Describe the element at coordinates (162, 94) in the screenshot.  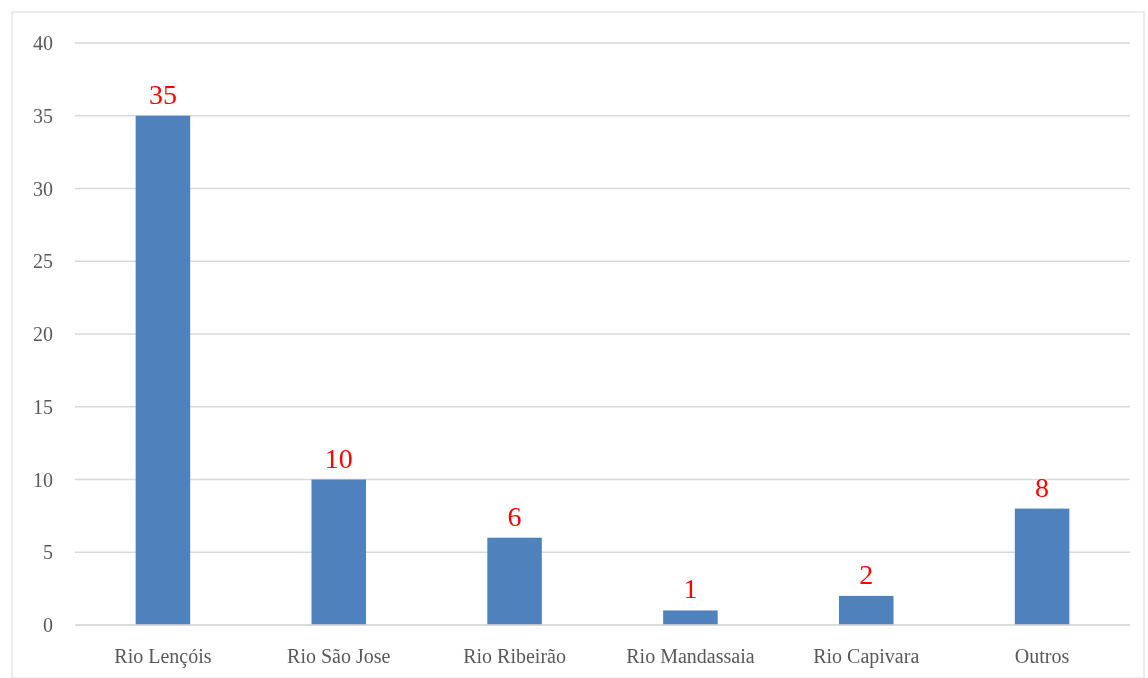
I see `data-label: 35` at that location.